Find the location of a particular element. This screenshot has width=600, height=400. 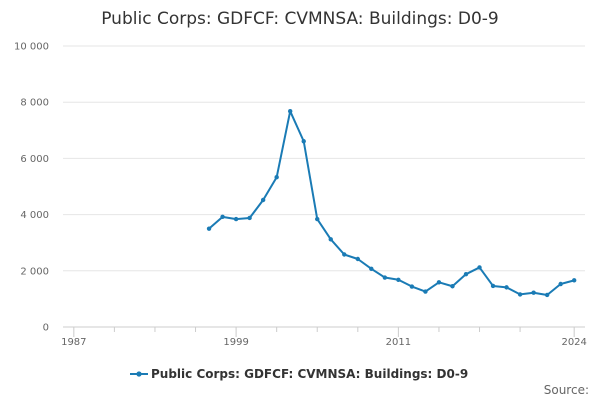

x-tick-label: 1999 is located at coordinates (235, 342).